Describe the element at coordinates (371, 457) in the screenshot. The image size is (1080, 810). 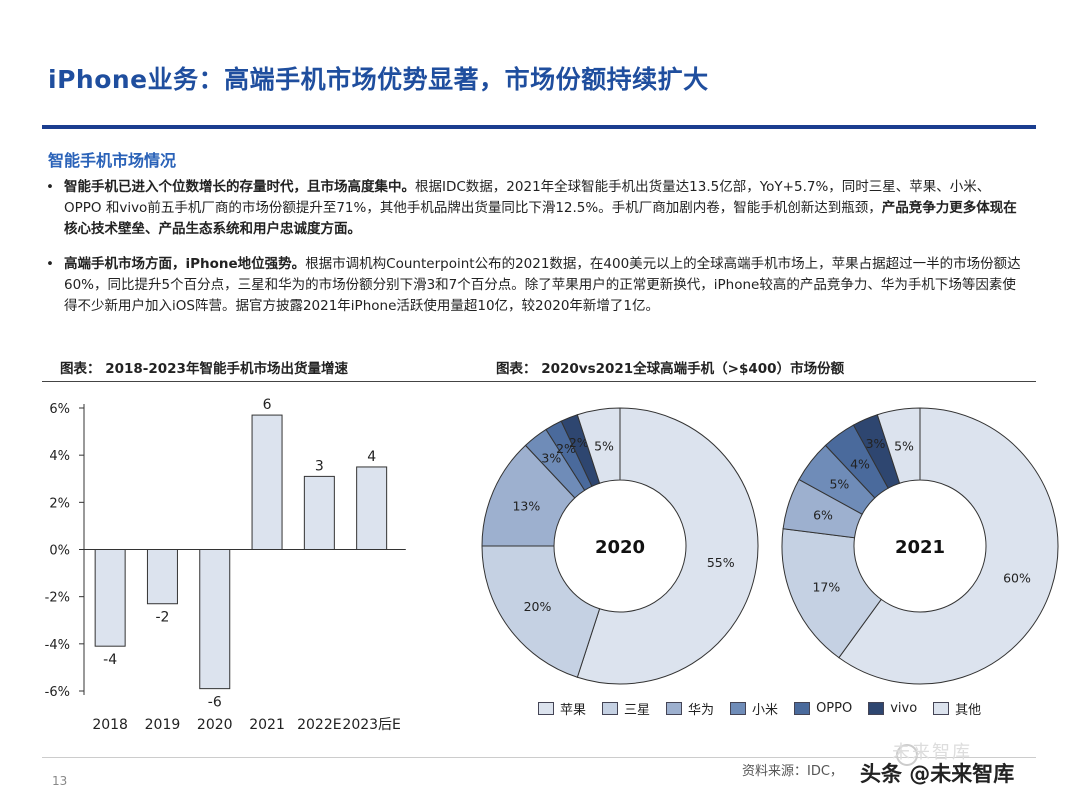
I see `bar-data-label: 4` at that location.